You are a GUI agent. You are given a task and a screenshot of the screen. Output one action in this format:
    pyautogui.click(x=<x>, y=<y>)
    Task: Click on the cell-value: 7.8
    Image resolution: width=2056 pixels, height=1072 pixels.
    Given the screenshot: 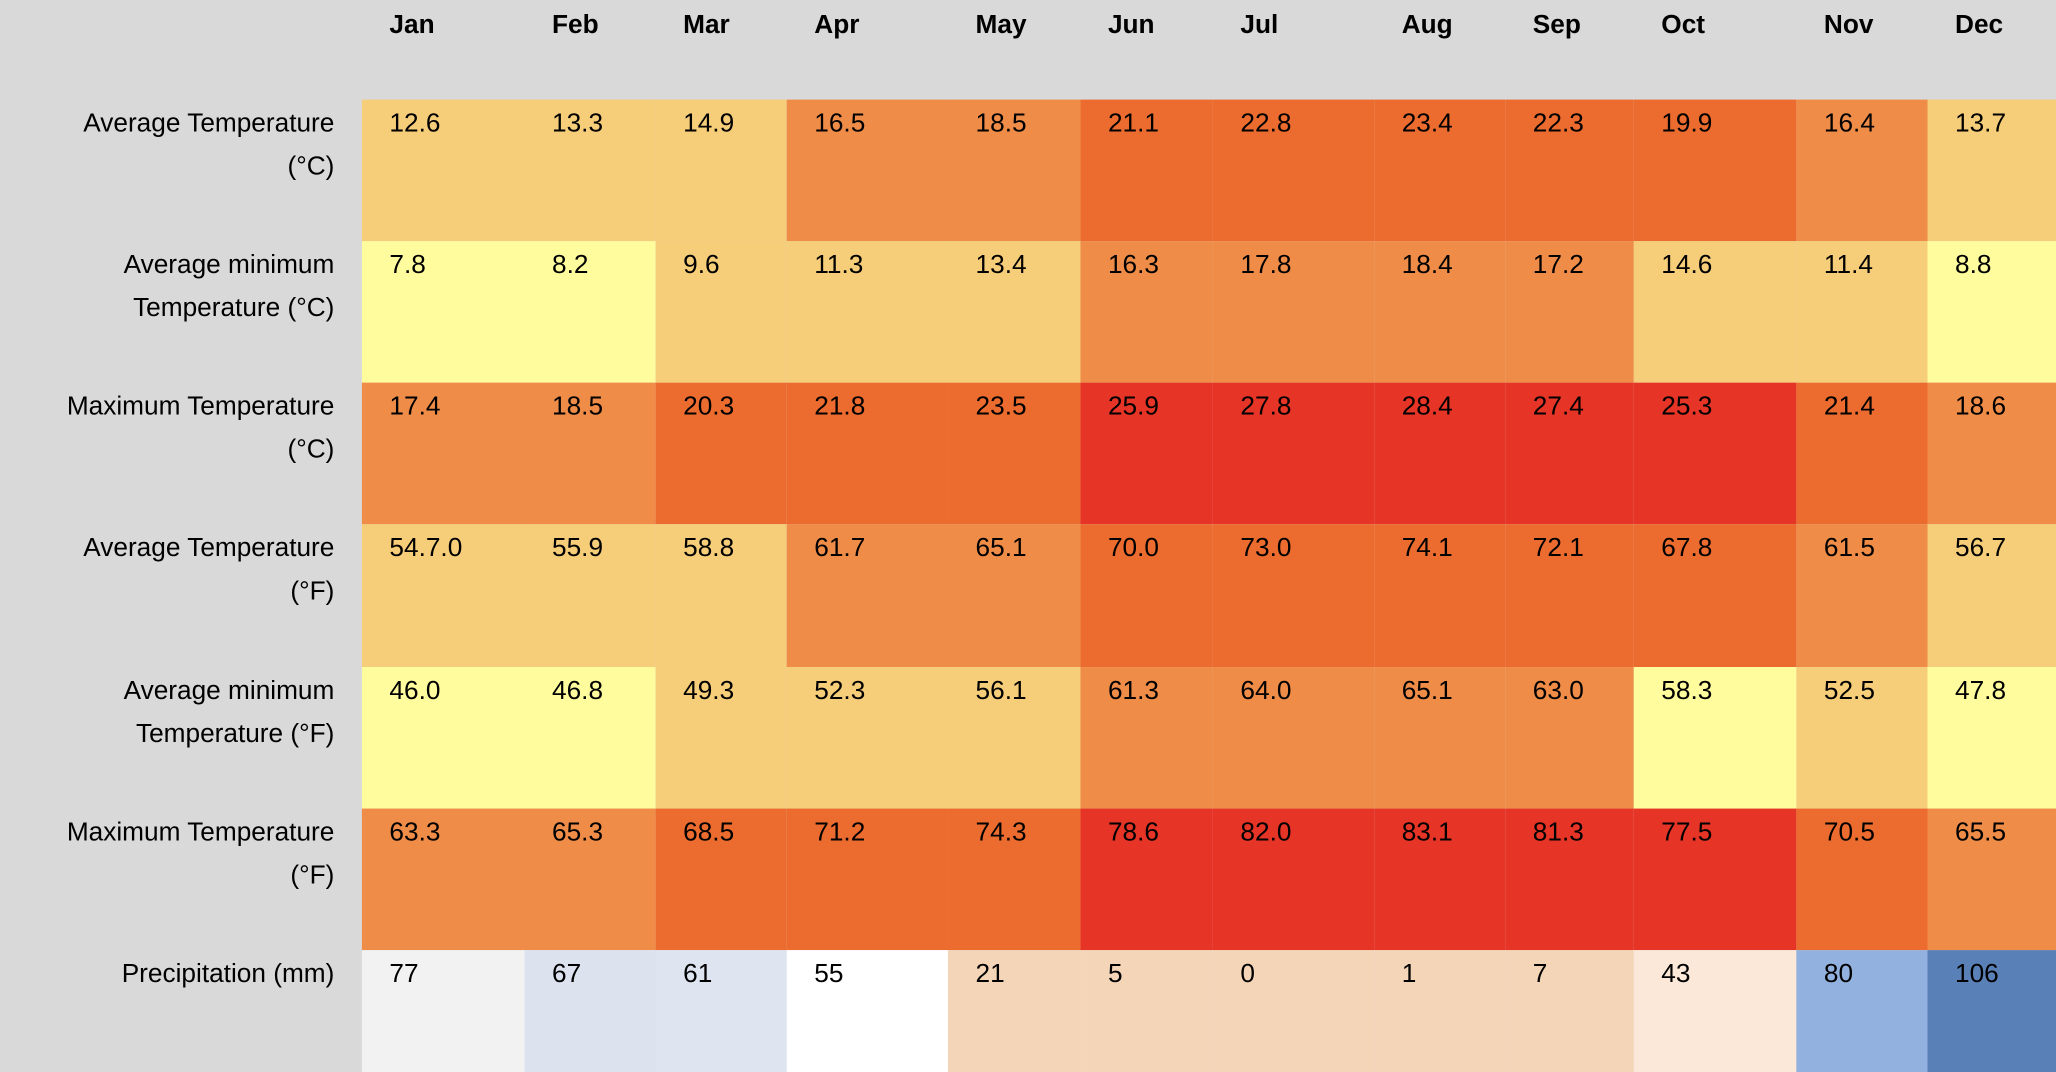 What is the action you would take?
    pyautogui.click(x=407, y=264)
    